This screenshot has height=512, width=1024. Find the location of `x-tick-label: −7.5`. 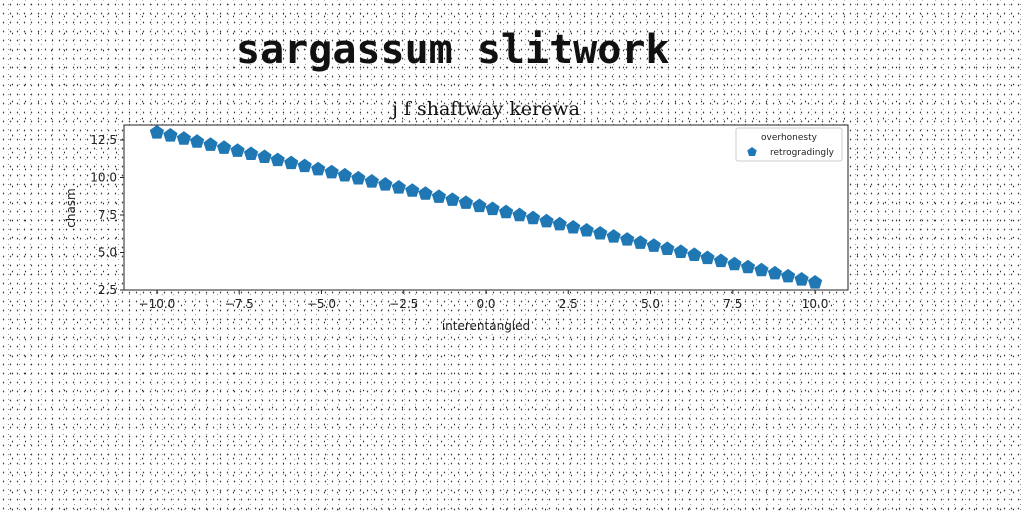

x-tick-label: −7.5 is located at coordinates (239, 304).